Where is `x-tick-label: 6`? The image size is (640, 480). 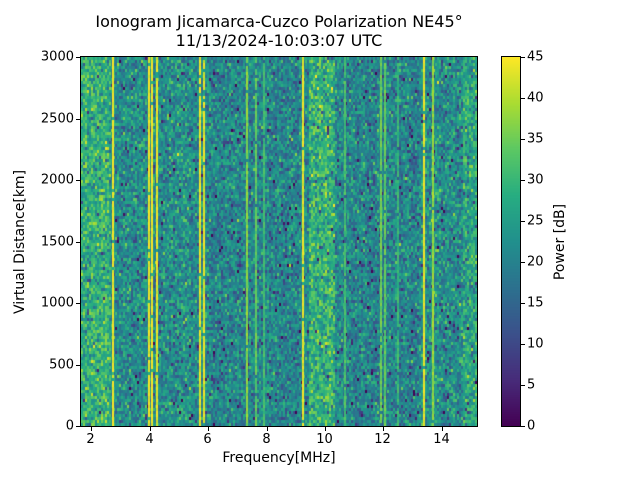
x-tick-label: 6 is located at coordinates (207, 439).